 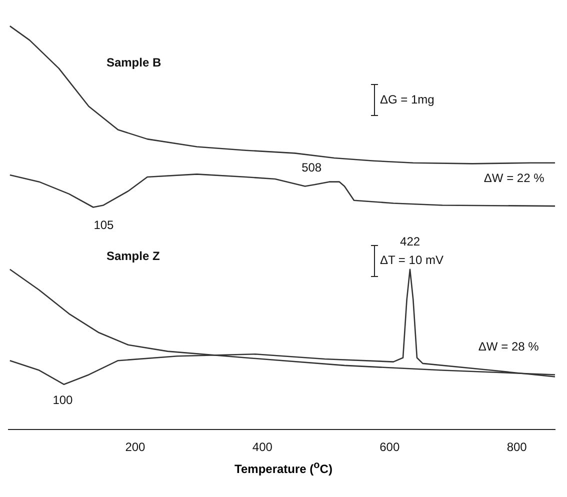 What do you see at coordinates (104, 225) in the screenshot?
I see `annotation: 105` at bounding box center [104, 225].